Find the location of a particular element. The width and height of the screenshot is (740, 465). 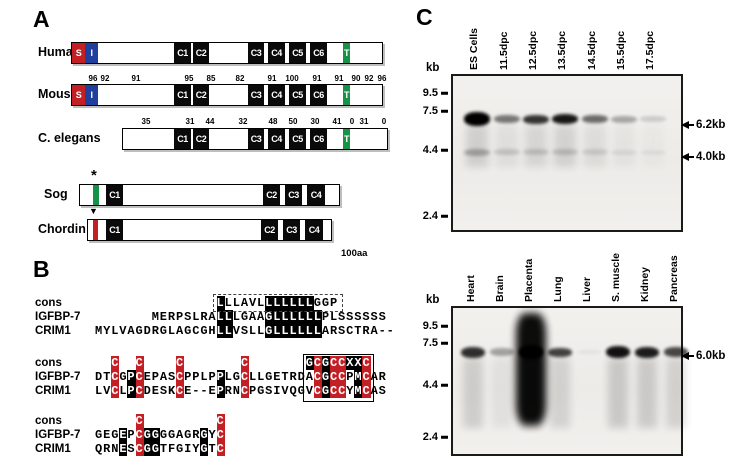

residue-highlight: LLLLLL is located at coordinates (289, 303).